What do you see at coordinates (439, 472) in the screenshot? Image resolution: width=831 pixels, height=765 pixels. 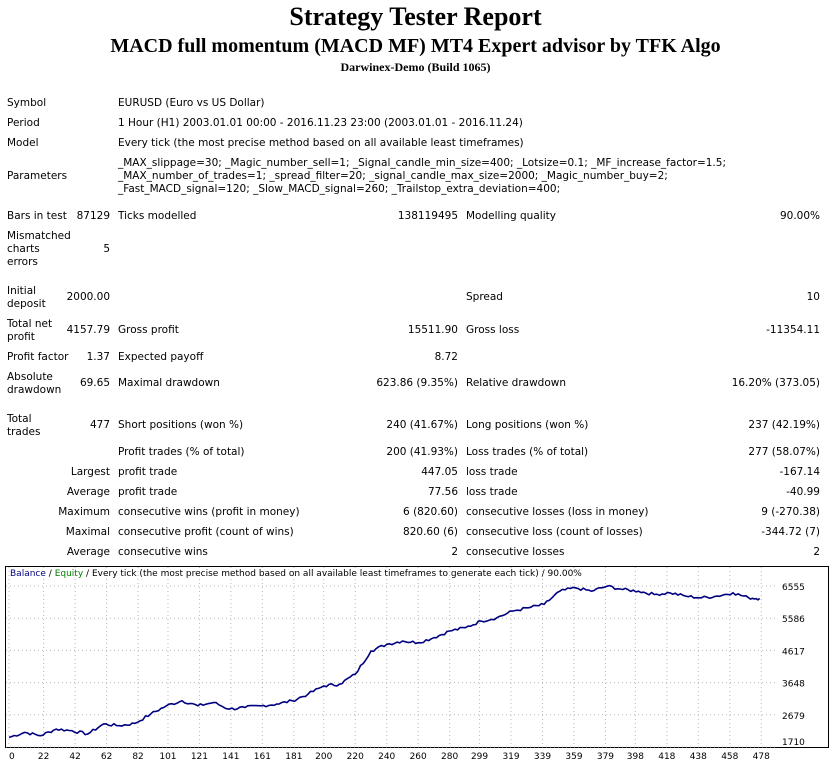 I see `lp-value: 447.05` at bounding box center [439, 472].